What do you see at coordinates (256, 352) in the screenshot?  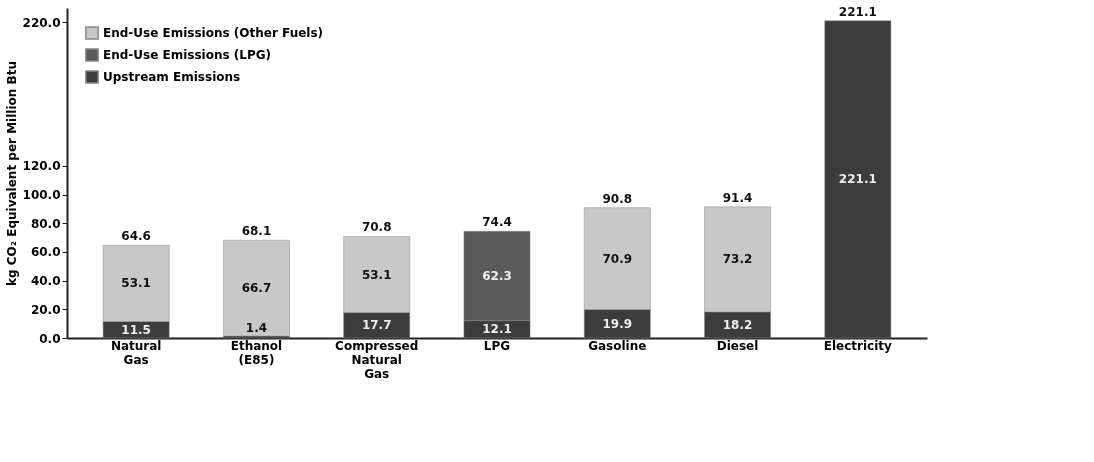 I see `x-tick-label: Ethanol (E85)` at bounding box center [256, 352].